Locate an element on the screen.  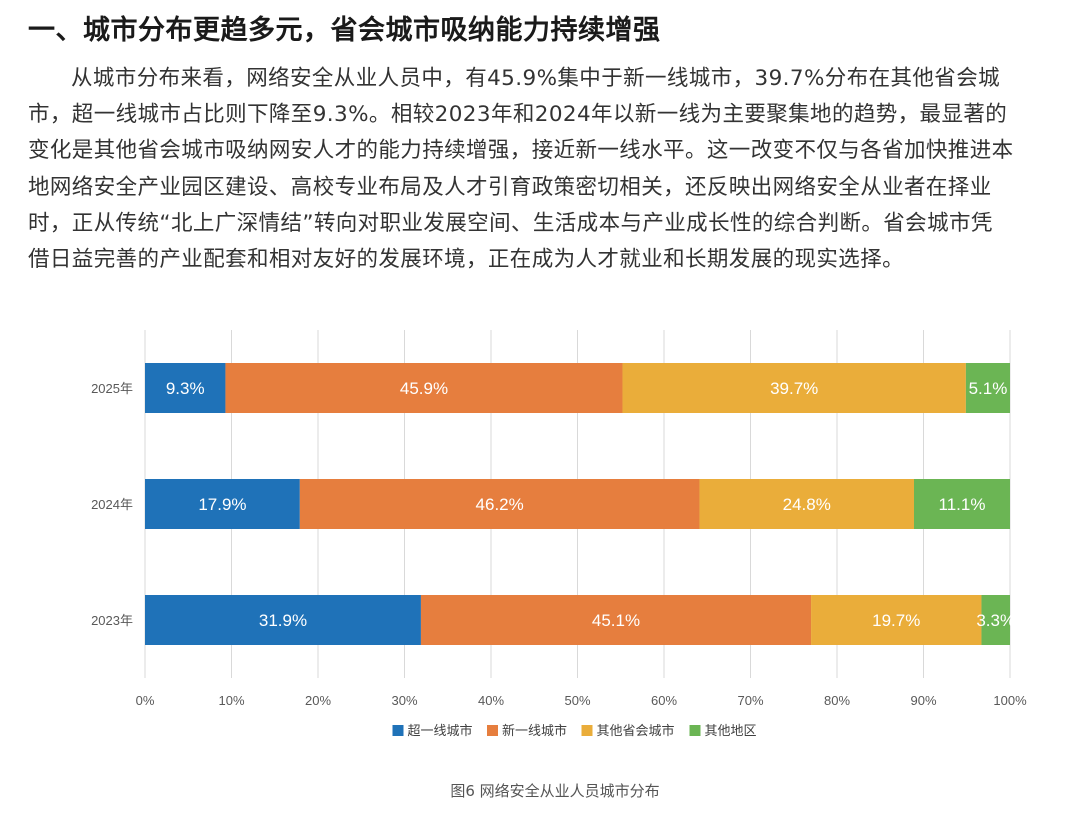
legend-label: 其他地区 is located at coordinates (731, 730).